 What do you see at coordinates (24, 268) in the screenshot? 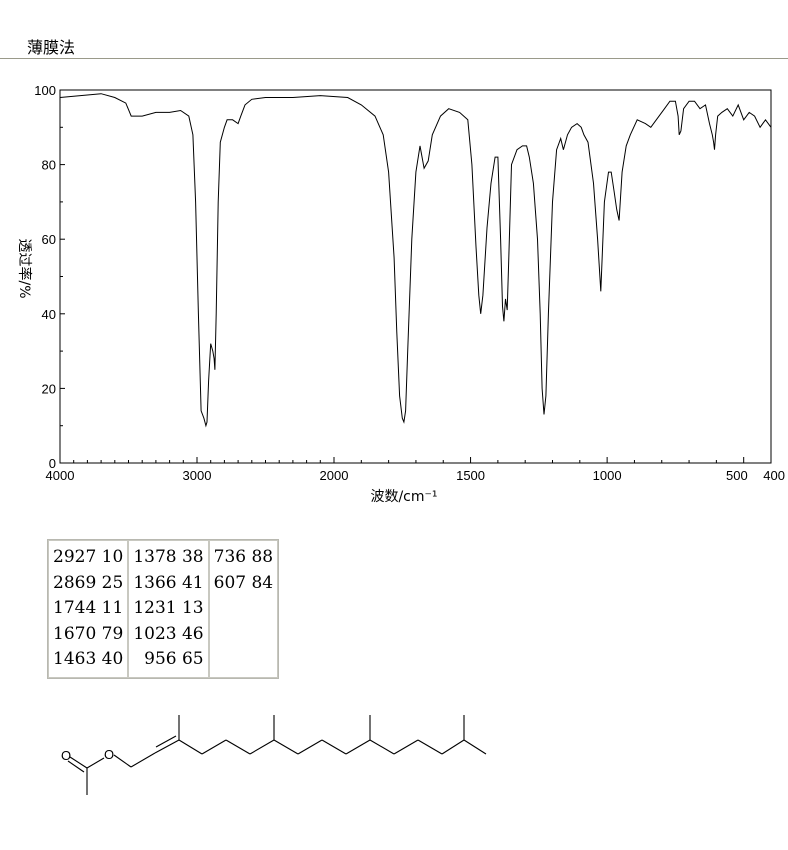
I see `y-axis-title: 透过率/%` at bounding box center [24, 268].